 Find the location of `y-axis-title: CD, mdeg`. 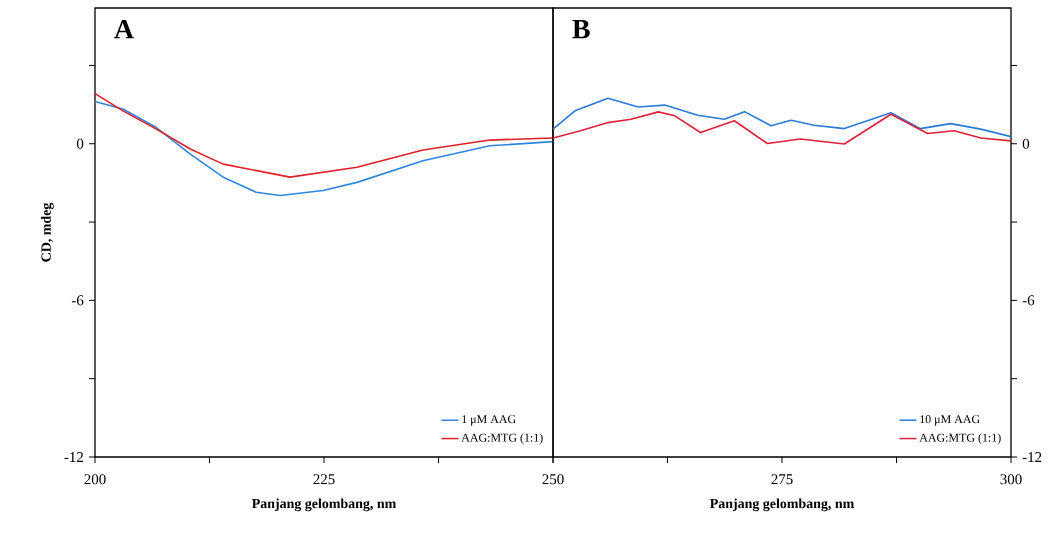

y-axis-title: CD, mdeg is located at coordinates (47, 232).